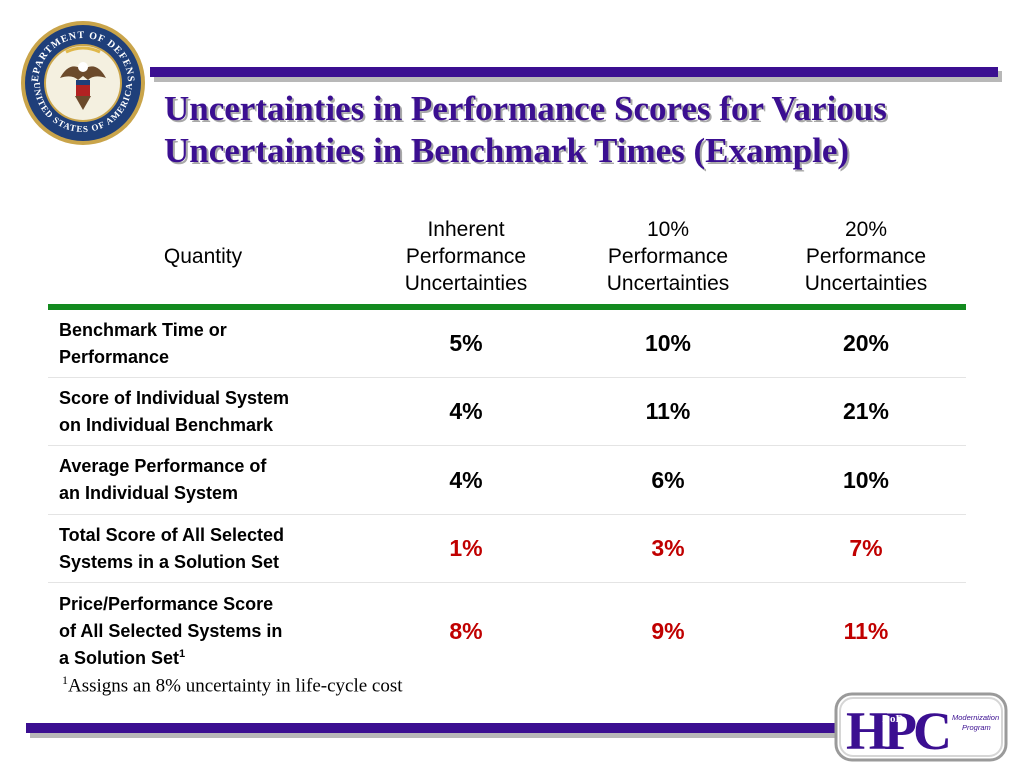  What do you see at coordinates (507, 344) in the screenshot?
I see `table-row: Benchmark Time or Performance 5% 10% 20%` at bounding box center [507, 344].